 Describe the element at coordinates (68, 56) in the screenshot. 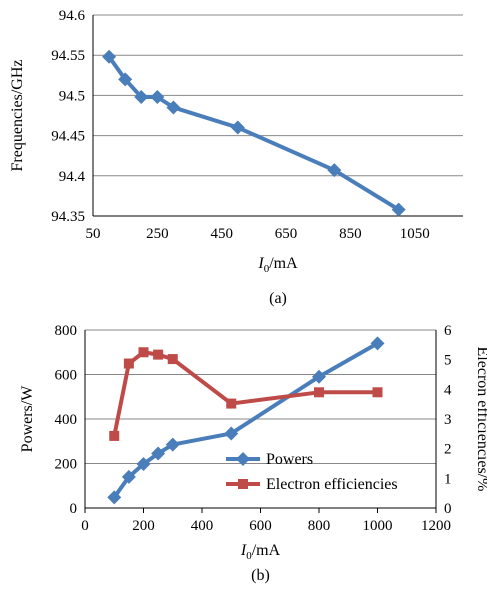

I see `y-tick-label: 94.55` at that location.